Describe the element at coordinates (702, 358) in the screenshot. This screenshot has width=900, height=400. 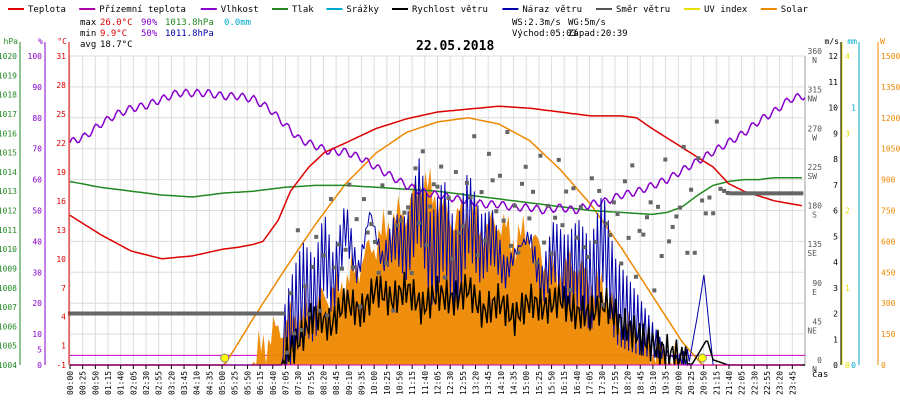
I see `sun-marker` at that location.